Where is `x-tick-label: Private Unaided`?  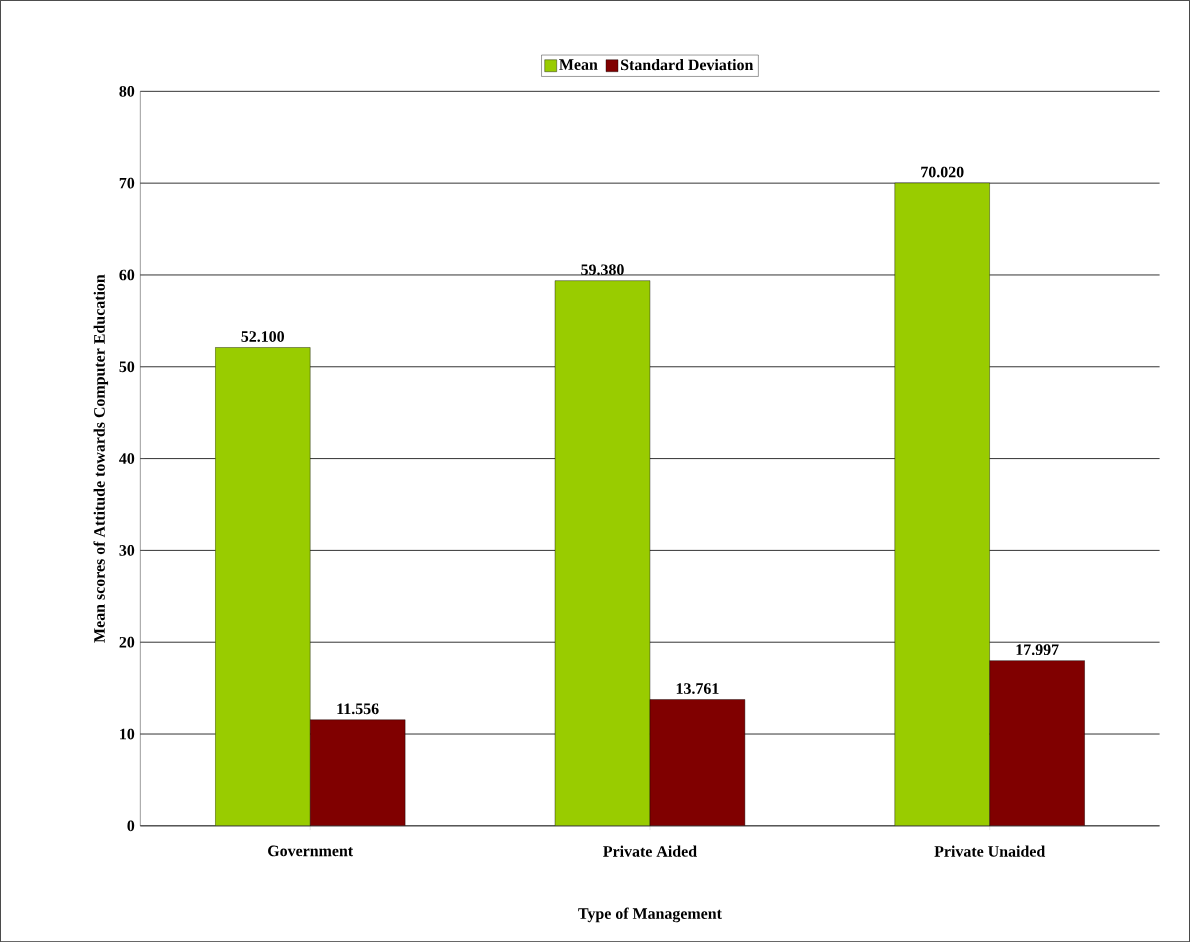
x-tick-label: Private Unaided is located at coordinates (990, 851).